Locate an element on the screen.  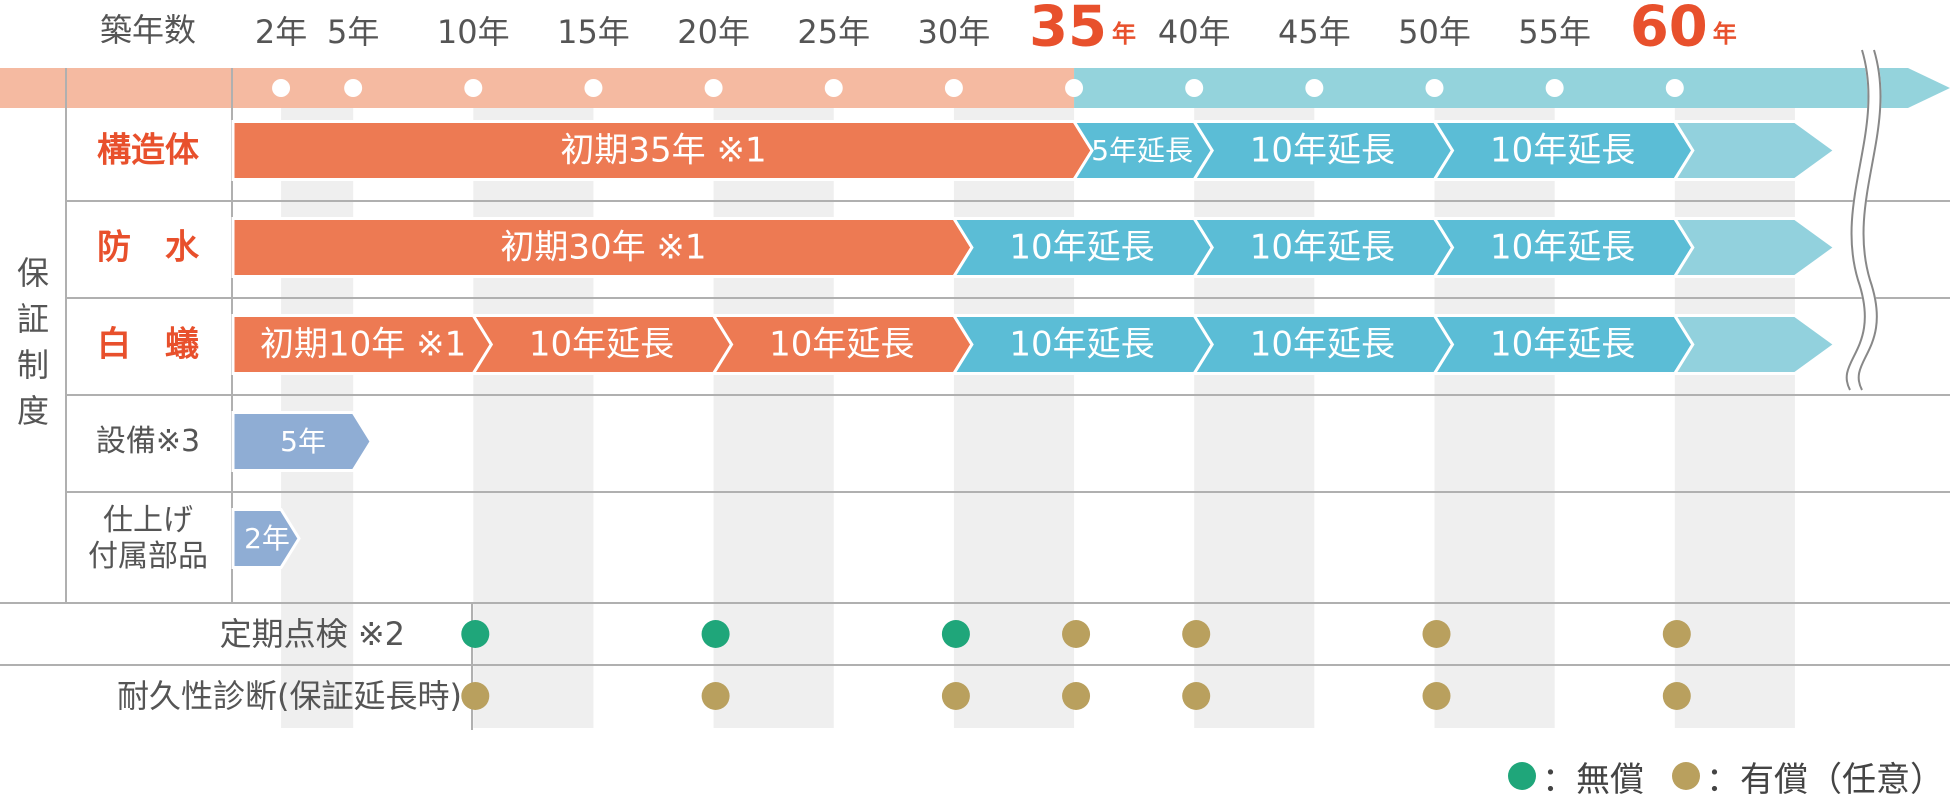
bar-label: 初期10年 ※1 is located at coordinates (363, 345).